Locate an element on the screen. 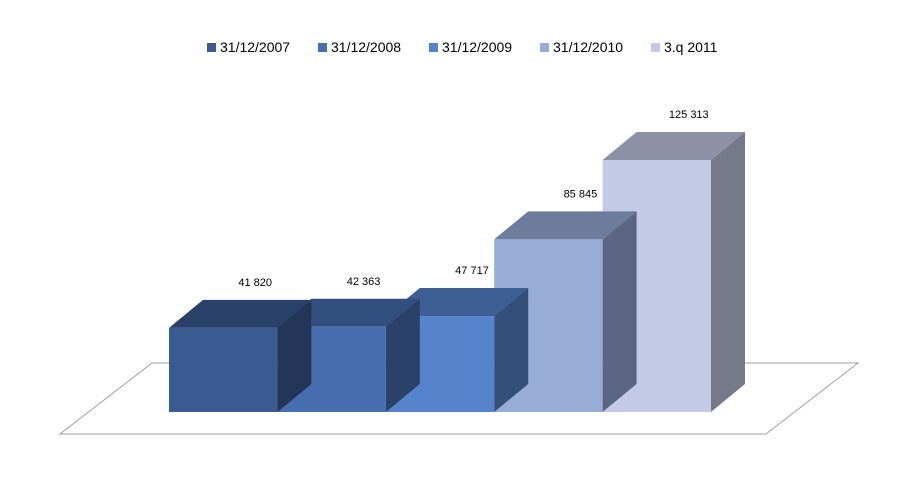 The height and width of the screenshot is (478, 920). data-label: 85 845 is located at coordinates (581, 194).